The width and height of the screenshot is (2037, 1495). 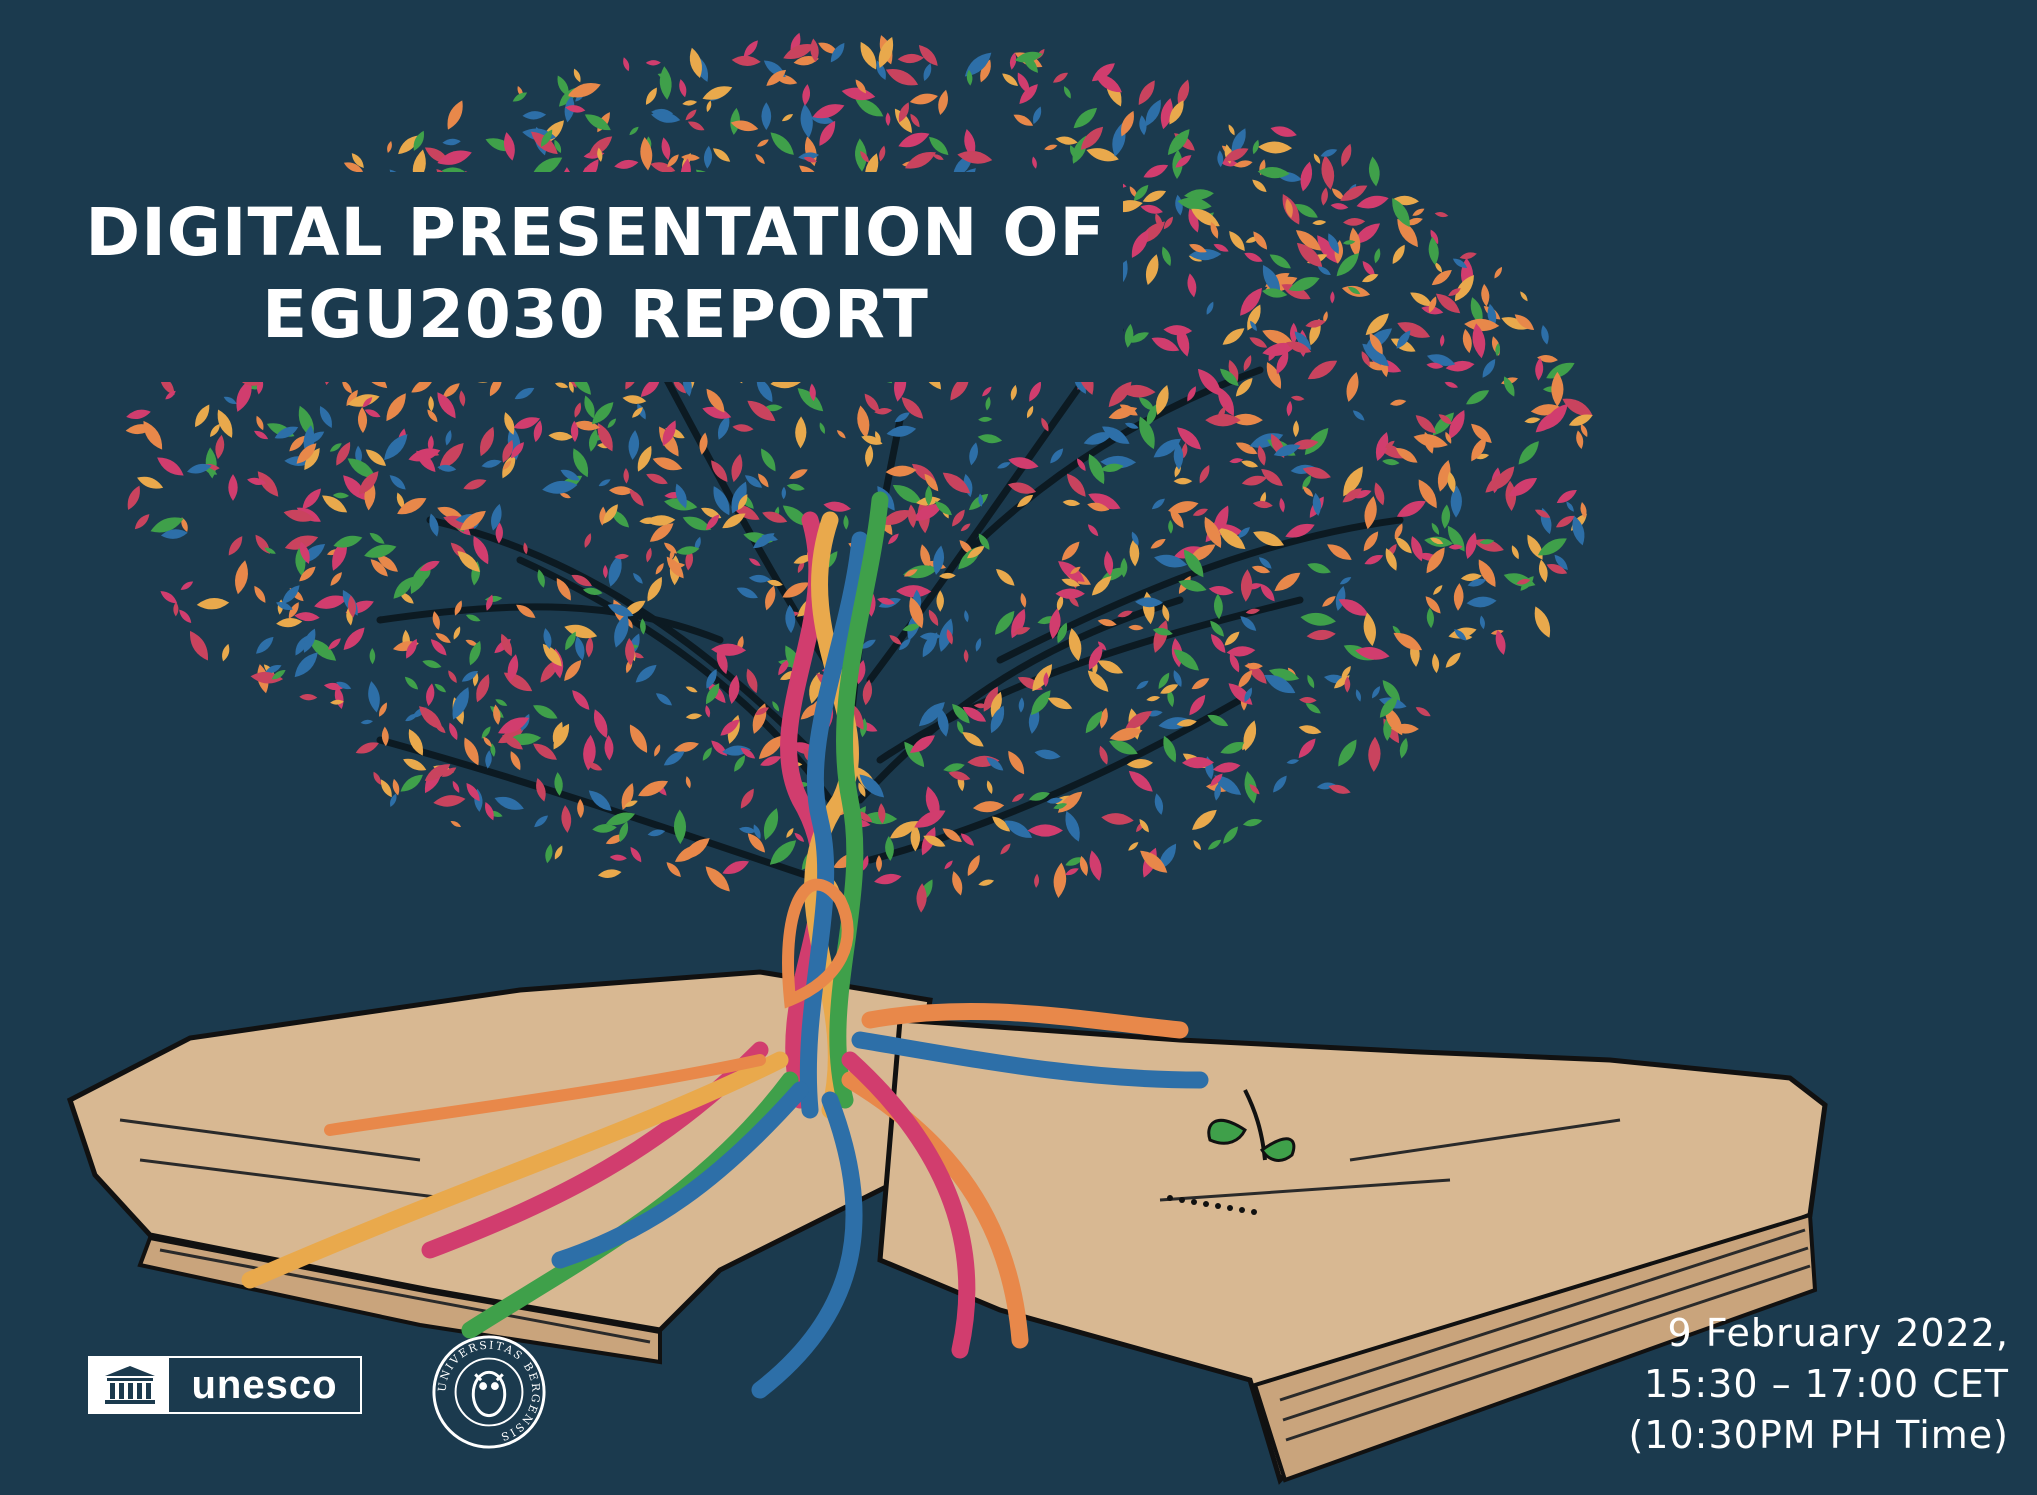 What do you see at coordinates (487, 1391) in the screenshot?
I see `uib-seal-text: UNIVERSITAS BERGENSIS` at bounding box center [487, 1391].